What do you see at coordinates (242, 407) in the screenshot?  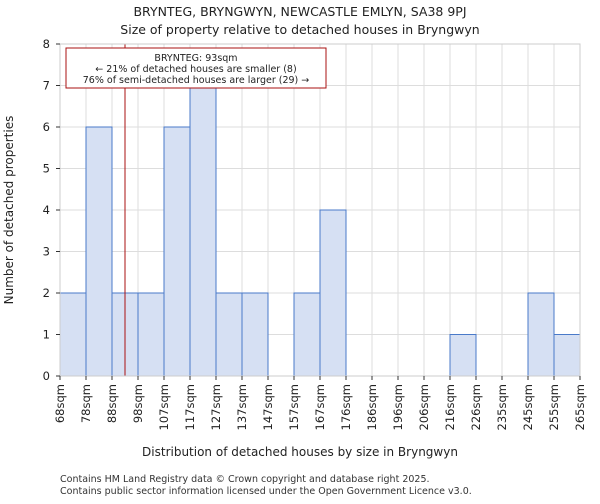 I see `x-tick-label: 137sqm` at bounding box center [242, 407].